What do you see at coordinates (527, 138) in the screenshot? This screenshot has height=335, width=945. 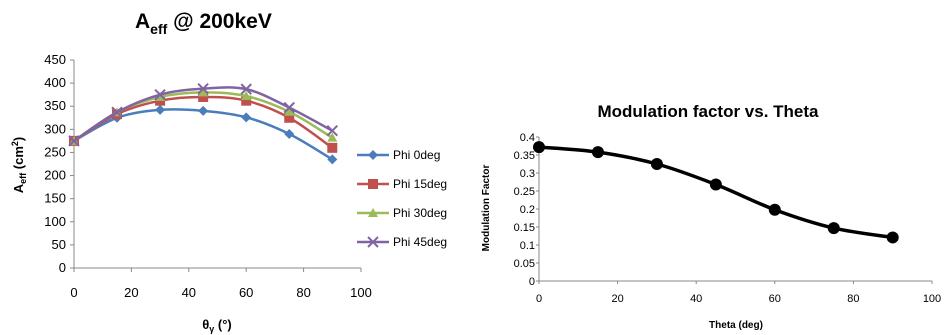 I see `chart2-y-tick-label: 0.4` at bounding box center [527, 138].